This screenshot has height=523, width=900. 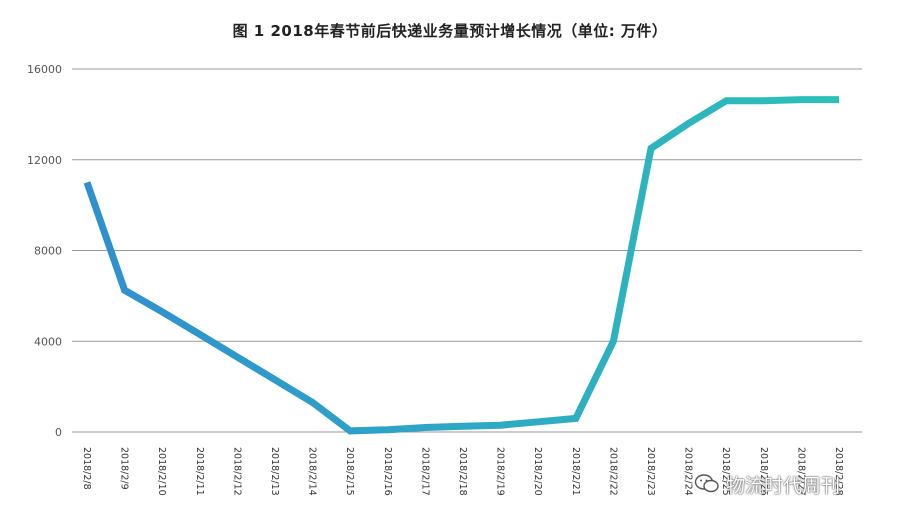 I want to click on x-tick-label: 2018/2/20, so click(x=537, y=471).